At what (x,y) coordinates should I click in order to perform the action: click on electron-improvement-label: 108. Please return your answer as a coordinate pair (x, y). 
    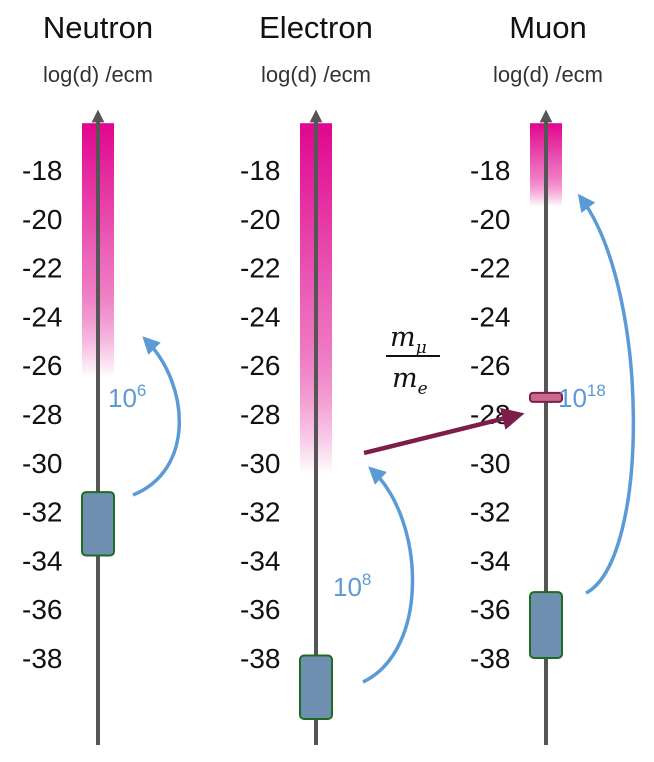
    Looking at the image, I should click on (352, 586).